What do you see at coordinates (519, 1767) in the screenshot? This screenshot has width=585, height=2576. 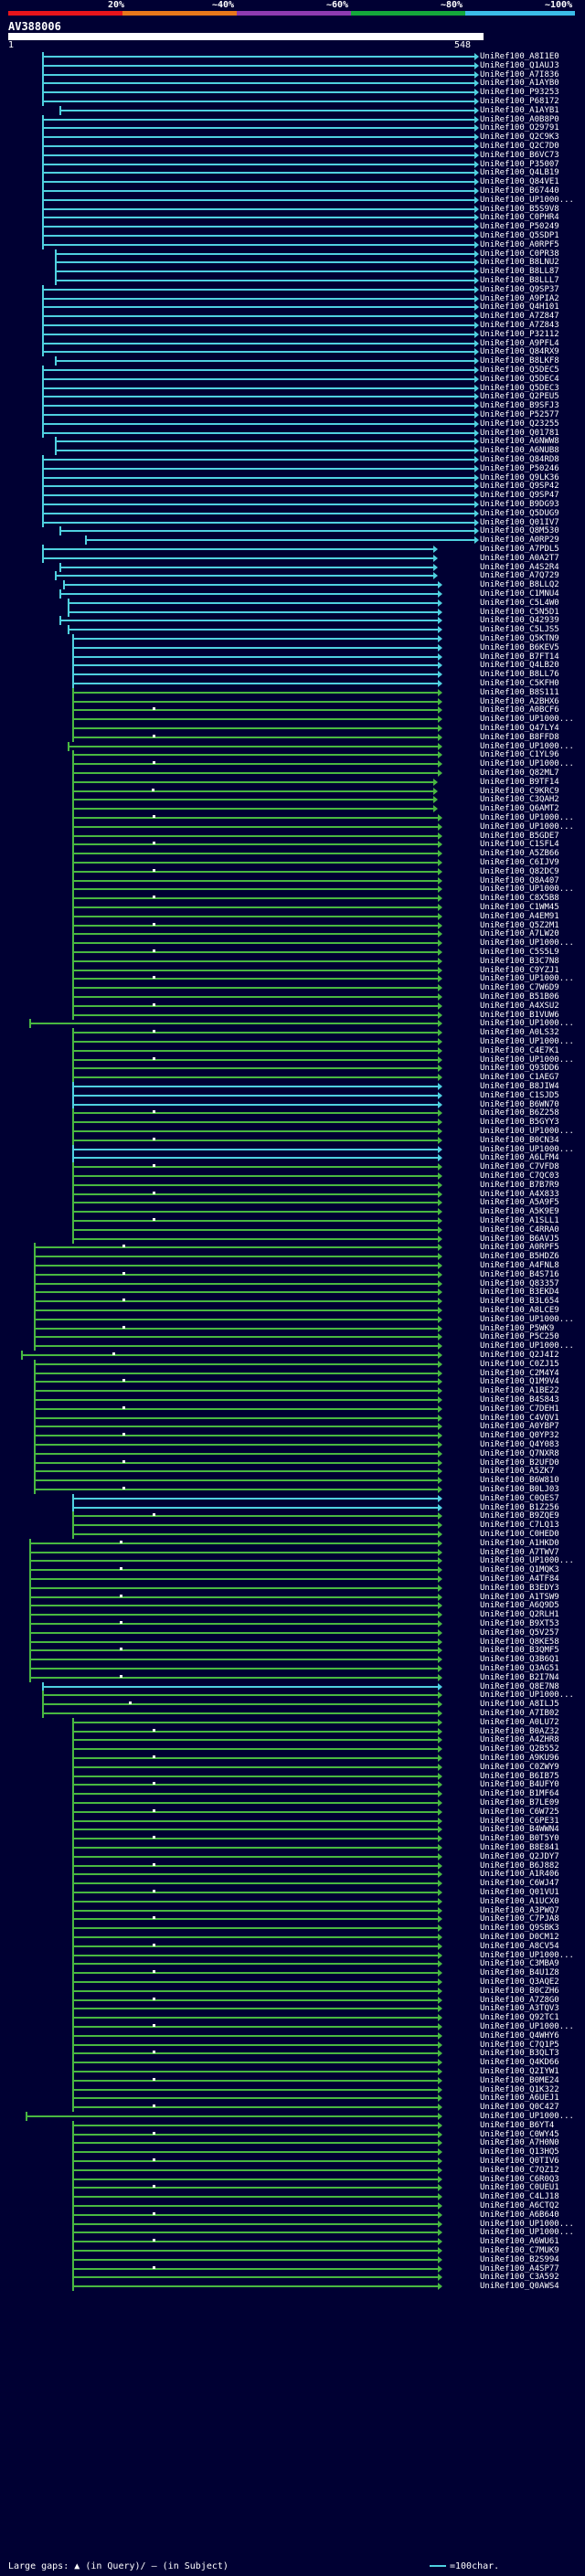 I see `hit-label: UniRef100_C0ZWY9` at bounding box center [519, 1767].